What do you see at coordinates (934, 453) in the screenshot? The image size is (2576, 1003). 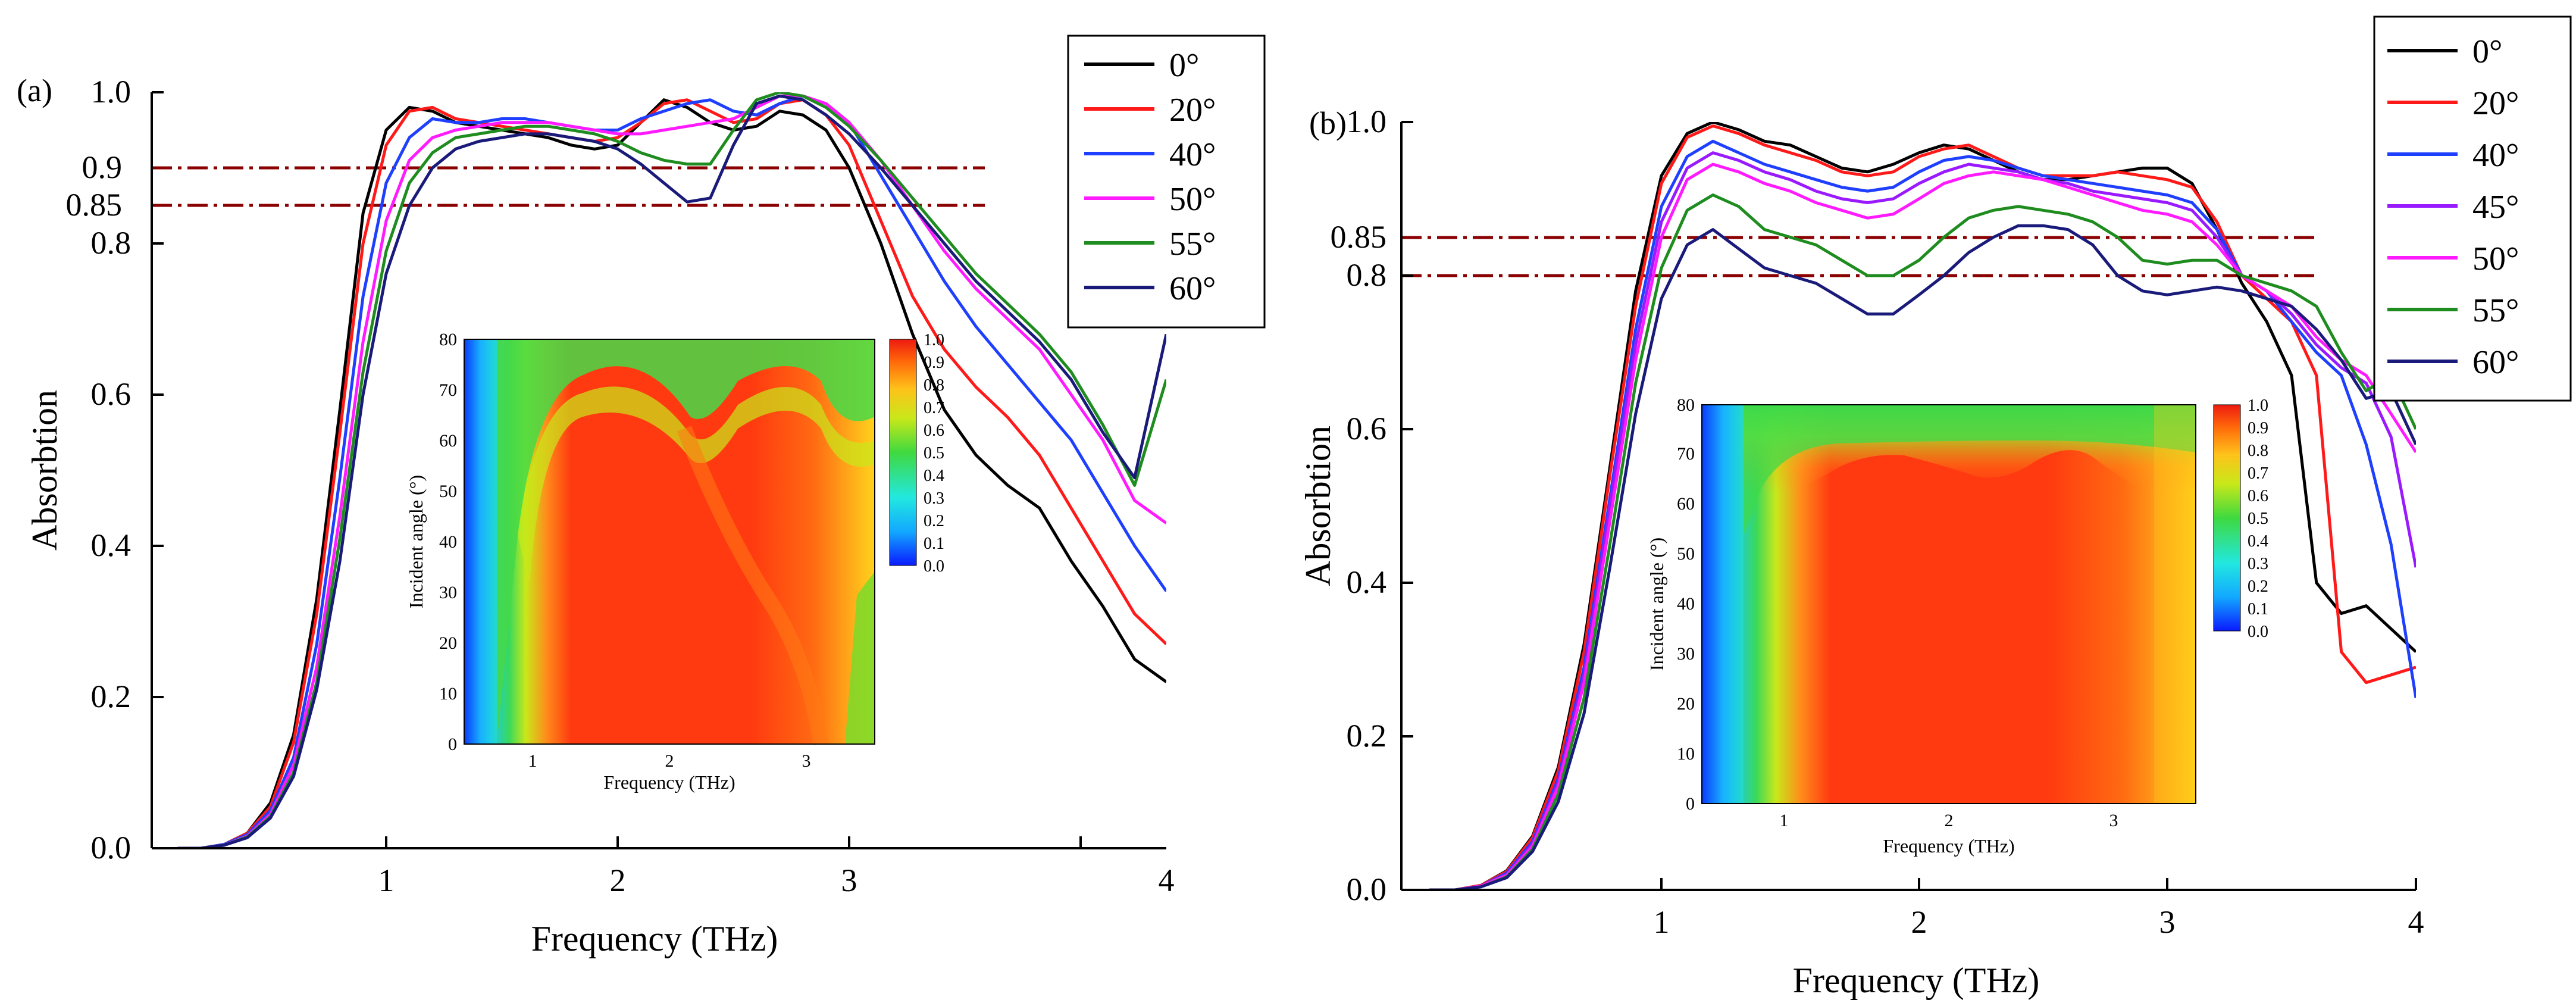 I see `colorbar-tick-label: 0.5` at bounding box center [934, 453].